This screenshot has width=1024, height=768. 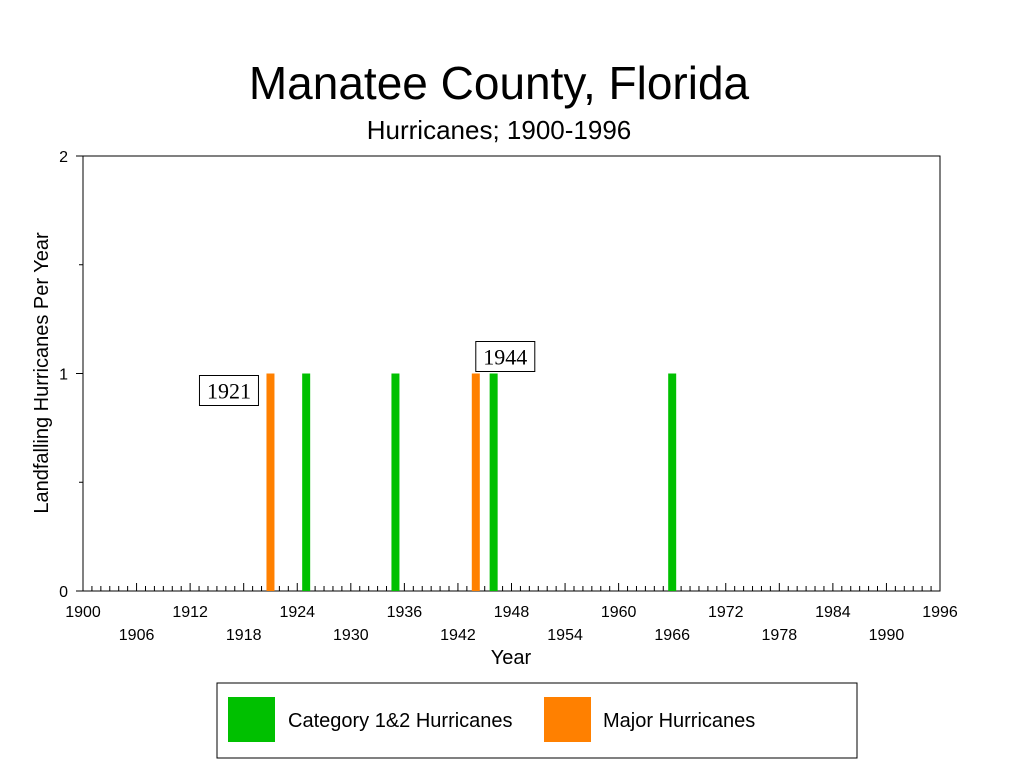 I want to click on legend-label-major: Major Hurricanes, so click(x=679, y=721).